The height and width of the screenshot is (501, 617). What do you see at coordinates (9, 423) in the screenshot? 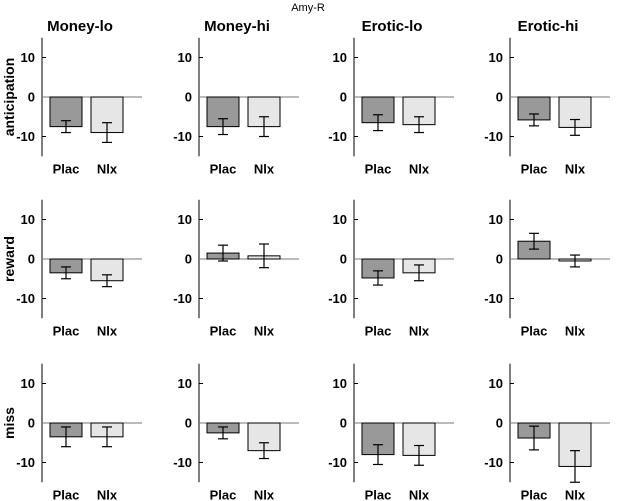
I see `row-label-miss: miss` at bounding box center [9, 423].